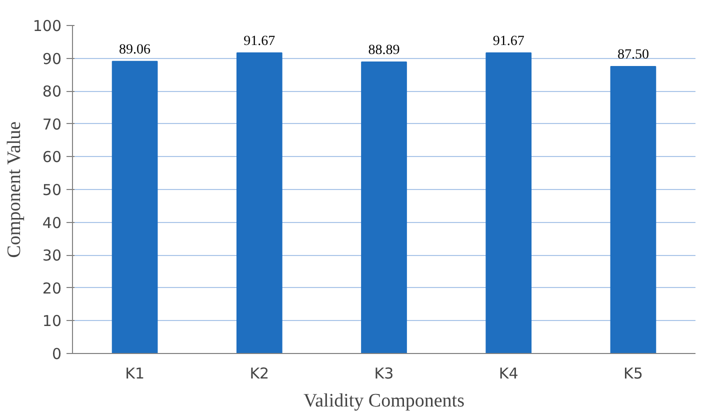  I want to click on x-tick-label: K4, so click(508, 373).